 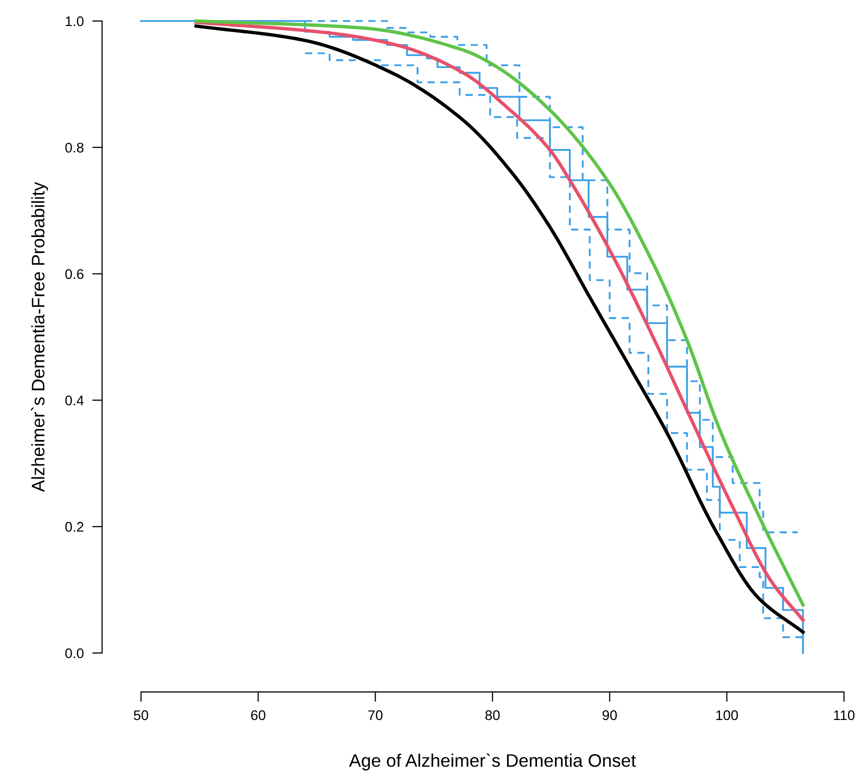 I want to click on x-tick-label: 100, so click(x=727, y=715).